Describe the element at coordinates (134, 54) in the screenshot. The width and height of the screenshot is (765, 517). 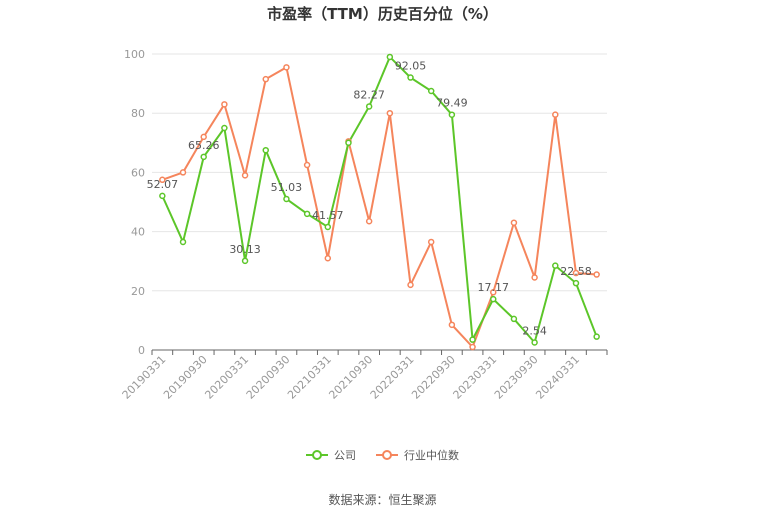
I see `y-tick-label: 100` at that location.